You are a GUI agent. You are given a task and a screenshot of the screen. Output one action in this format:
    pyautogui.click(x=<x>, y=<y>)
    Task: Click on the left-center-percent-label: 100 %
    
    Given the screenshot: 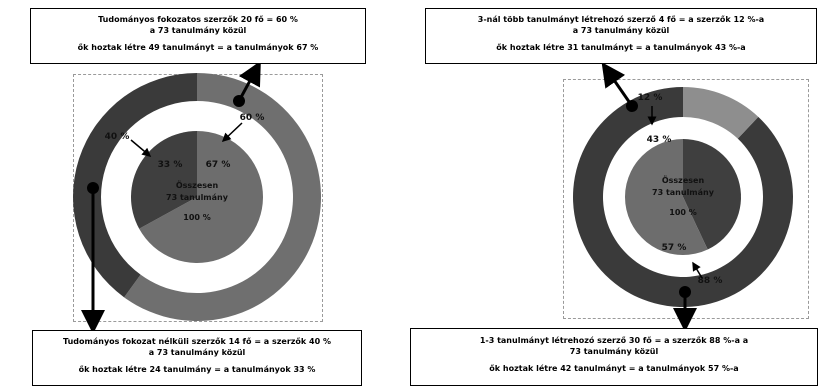 What is the action you would take?
    pyautogui.click(x=197, y=217)
    